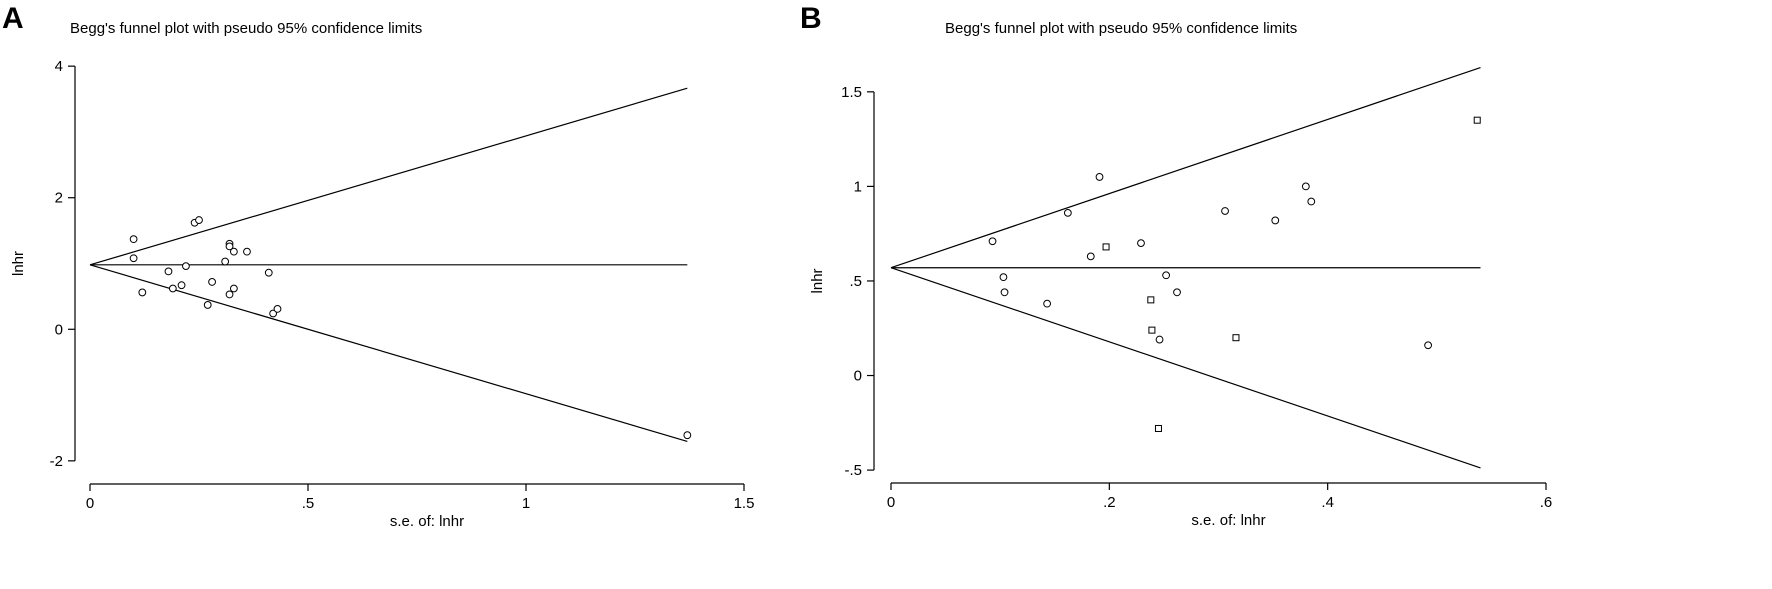  What do you see at coordinates (526, 503) in the screenshot?
I see `x-tick-label-a: 1` at bounding box center [526, 503].